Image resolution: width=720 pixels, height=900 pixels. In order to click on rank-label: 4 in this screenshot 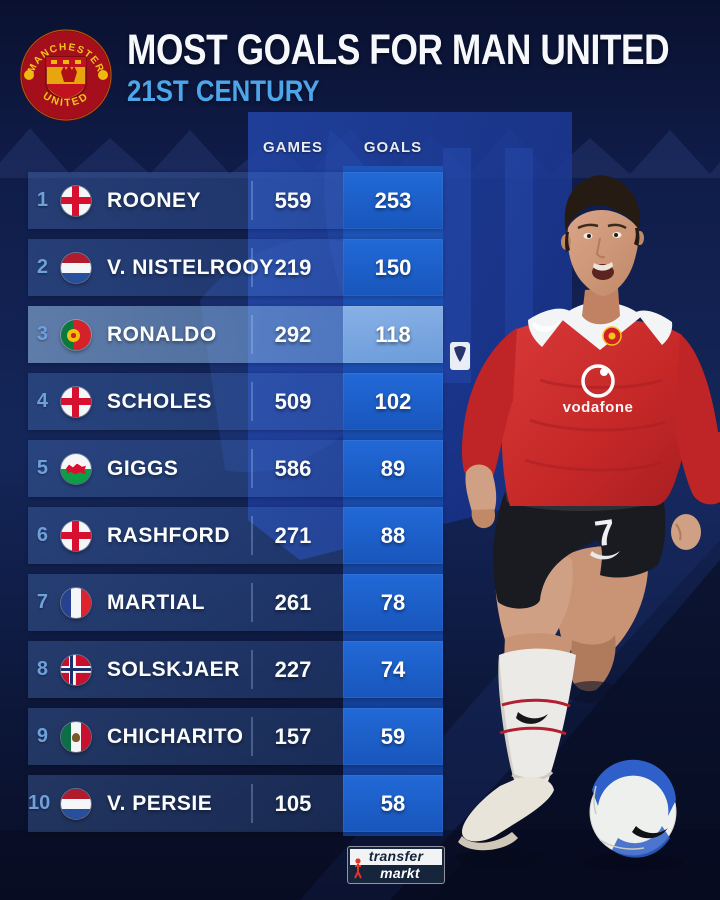, I will do `click(42, 401)`.